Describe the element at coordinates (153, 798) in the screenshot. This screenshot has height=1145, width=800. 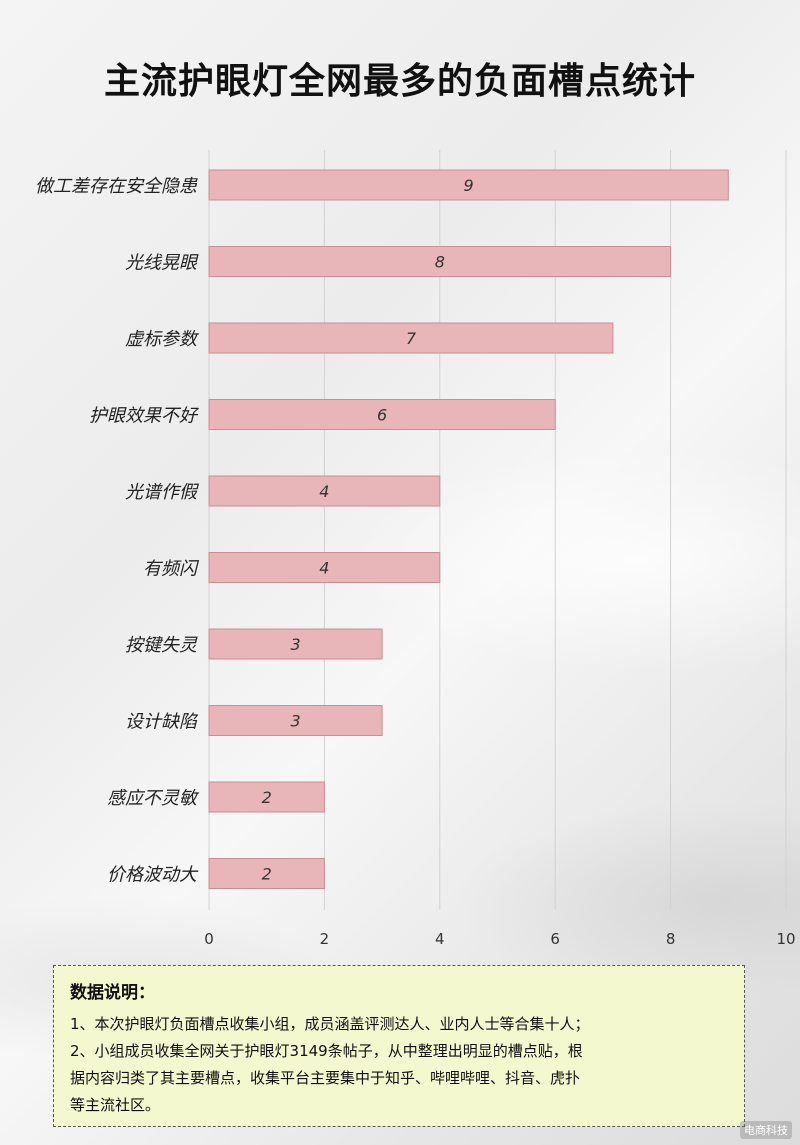
I see `category-label: 感应不灵敏` at that location.